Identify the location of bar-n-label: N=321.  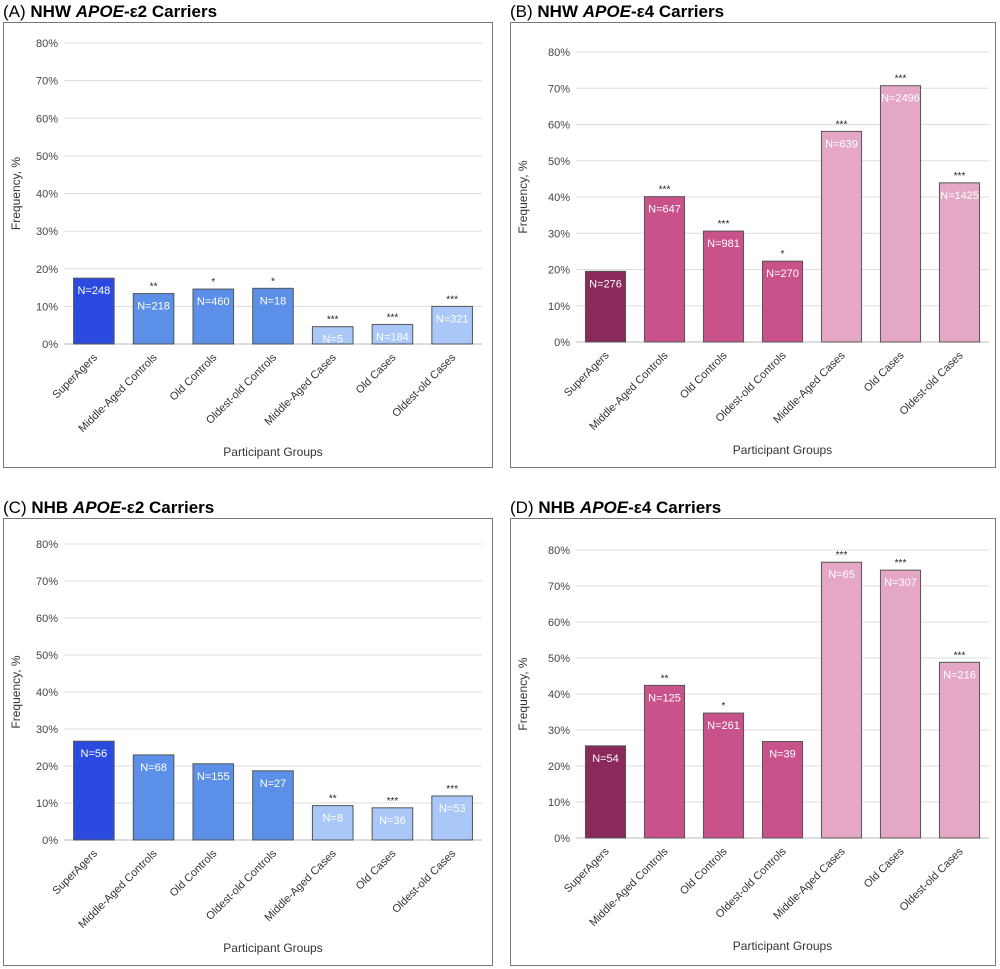
(452, 319).